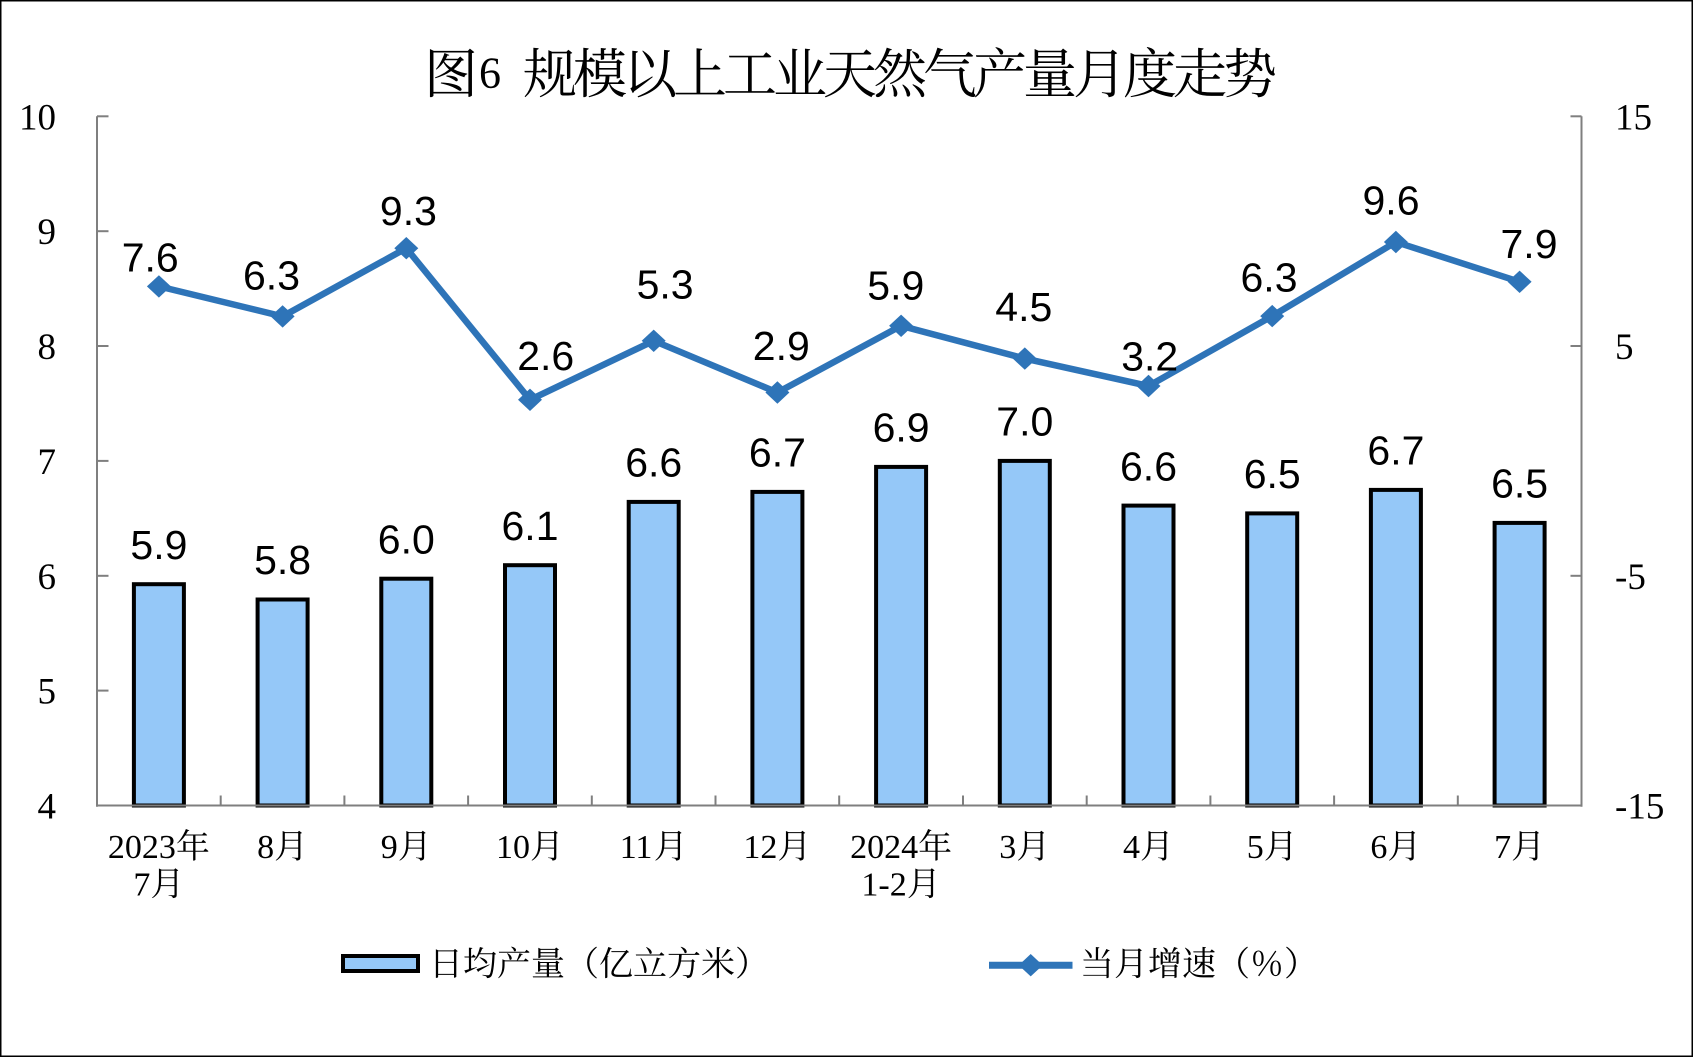 Image resolution: width=1693 pixels, height=1057 pixels. I want to click on svg-text: 3.2, so click(1149, 356).